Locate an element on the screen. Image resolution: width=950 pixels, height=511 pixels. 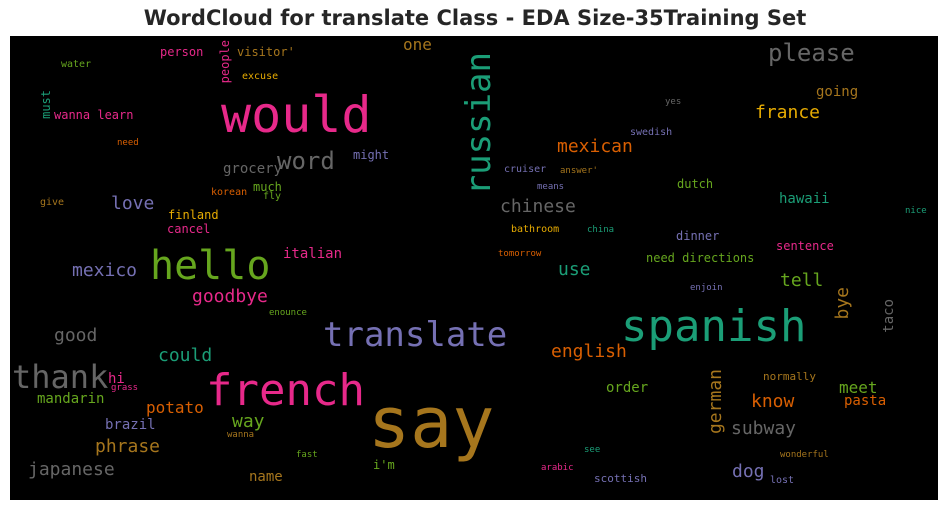
word-cruiser: cruiser is located at coordinates (525, 169).